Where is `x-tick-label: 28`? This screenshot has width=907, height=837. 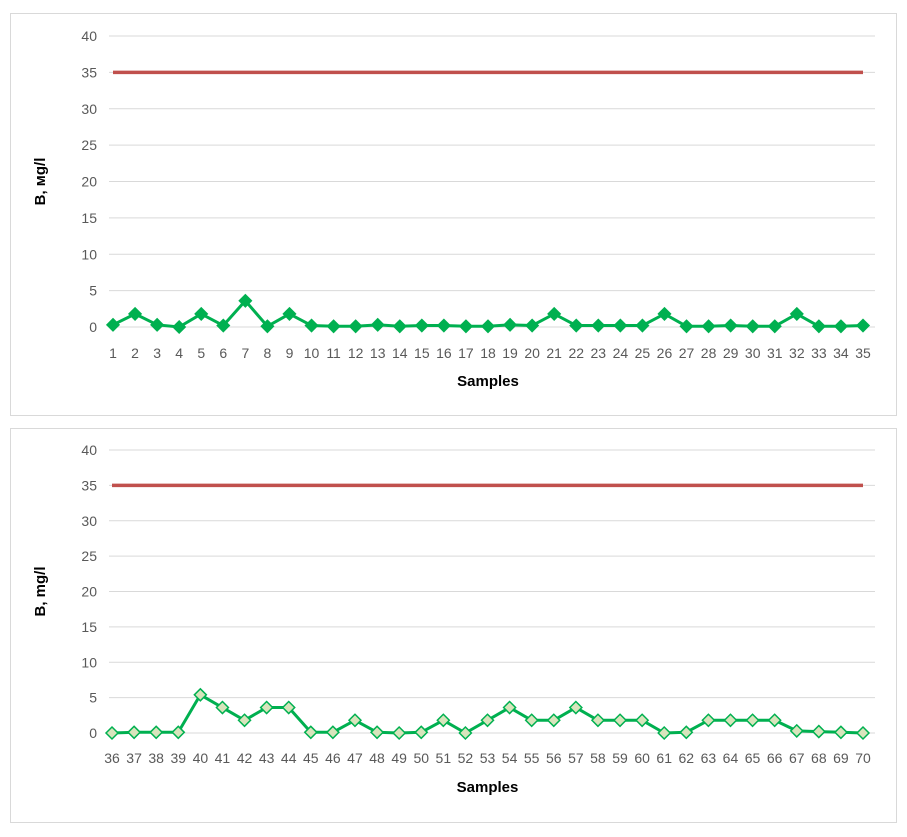
x-tick-label: 28 is located at coordinates (709, 353).